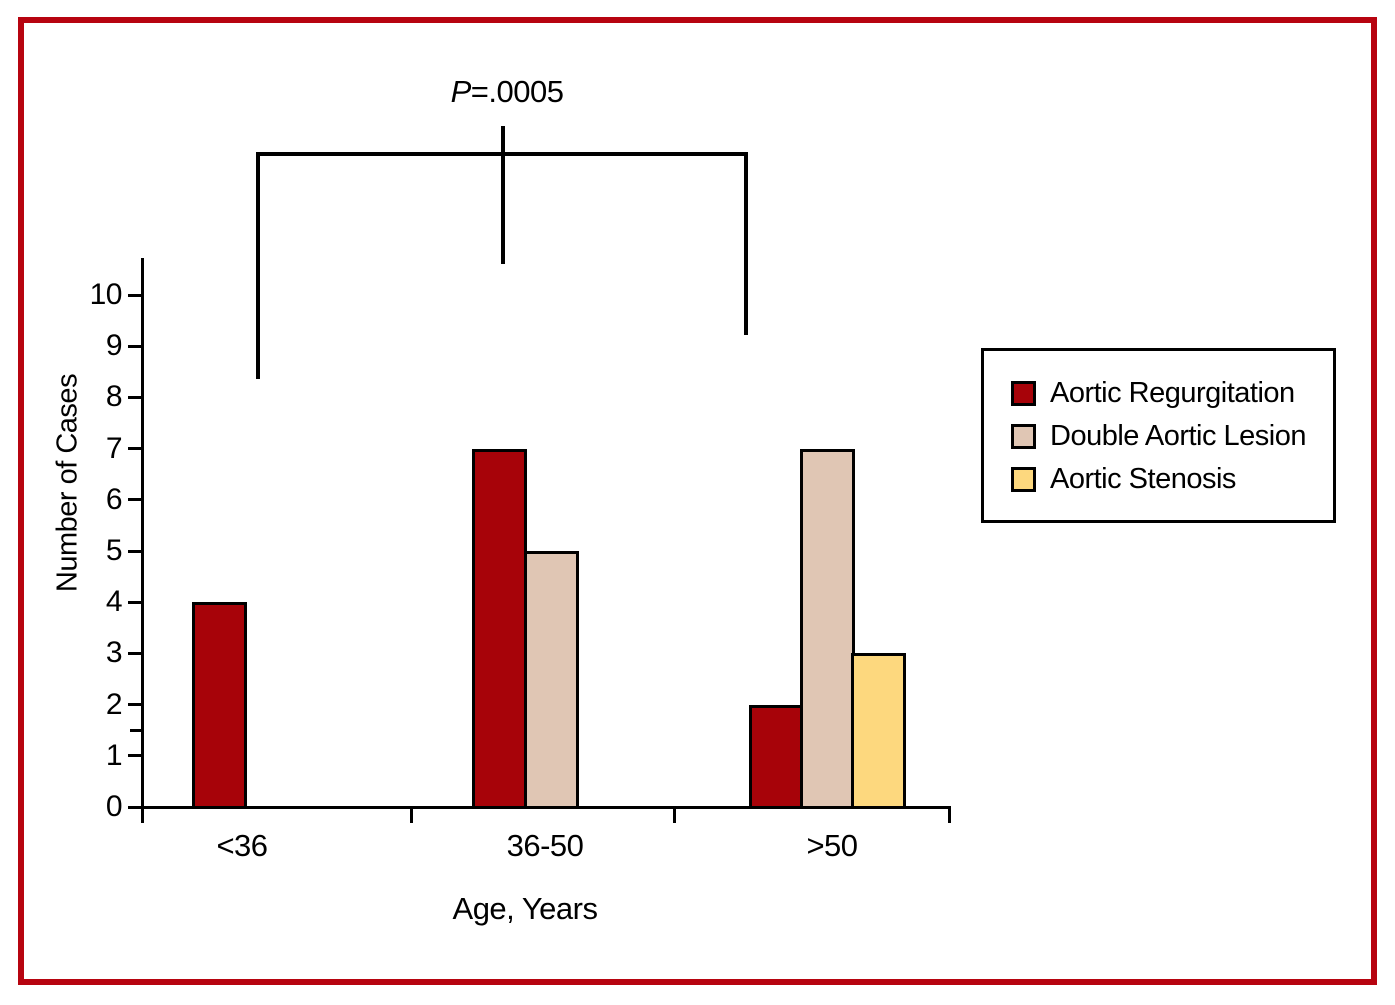 Image resolution: width=1395 pixels, height=1005 pixels. I want to click on y-tick-label: 2, so click(114, 704).